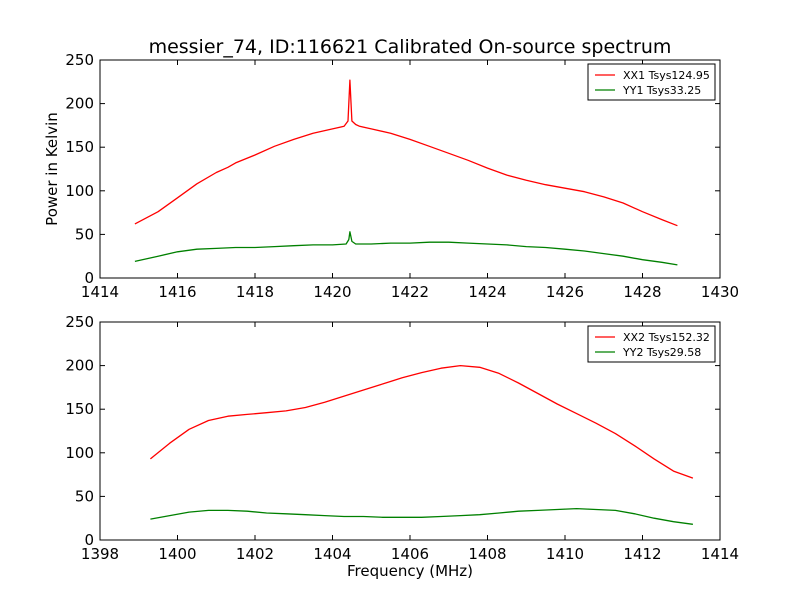 The image size is (800, 600). I want to click on x-tick-label: 1426, so click(565, 292).